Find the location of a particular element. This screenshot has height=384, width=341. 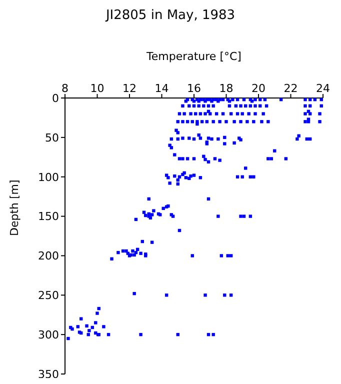

x-tick-label: 22 is located at coordinates (291, 88).